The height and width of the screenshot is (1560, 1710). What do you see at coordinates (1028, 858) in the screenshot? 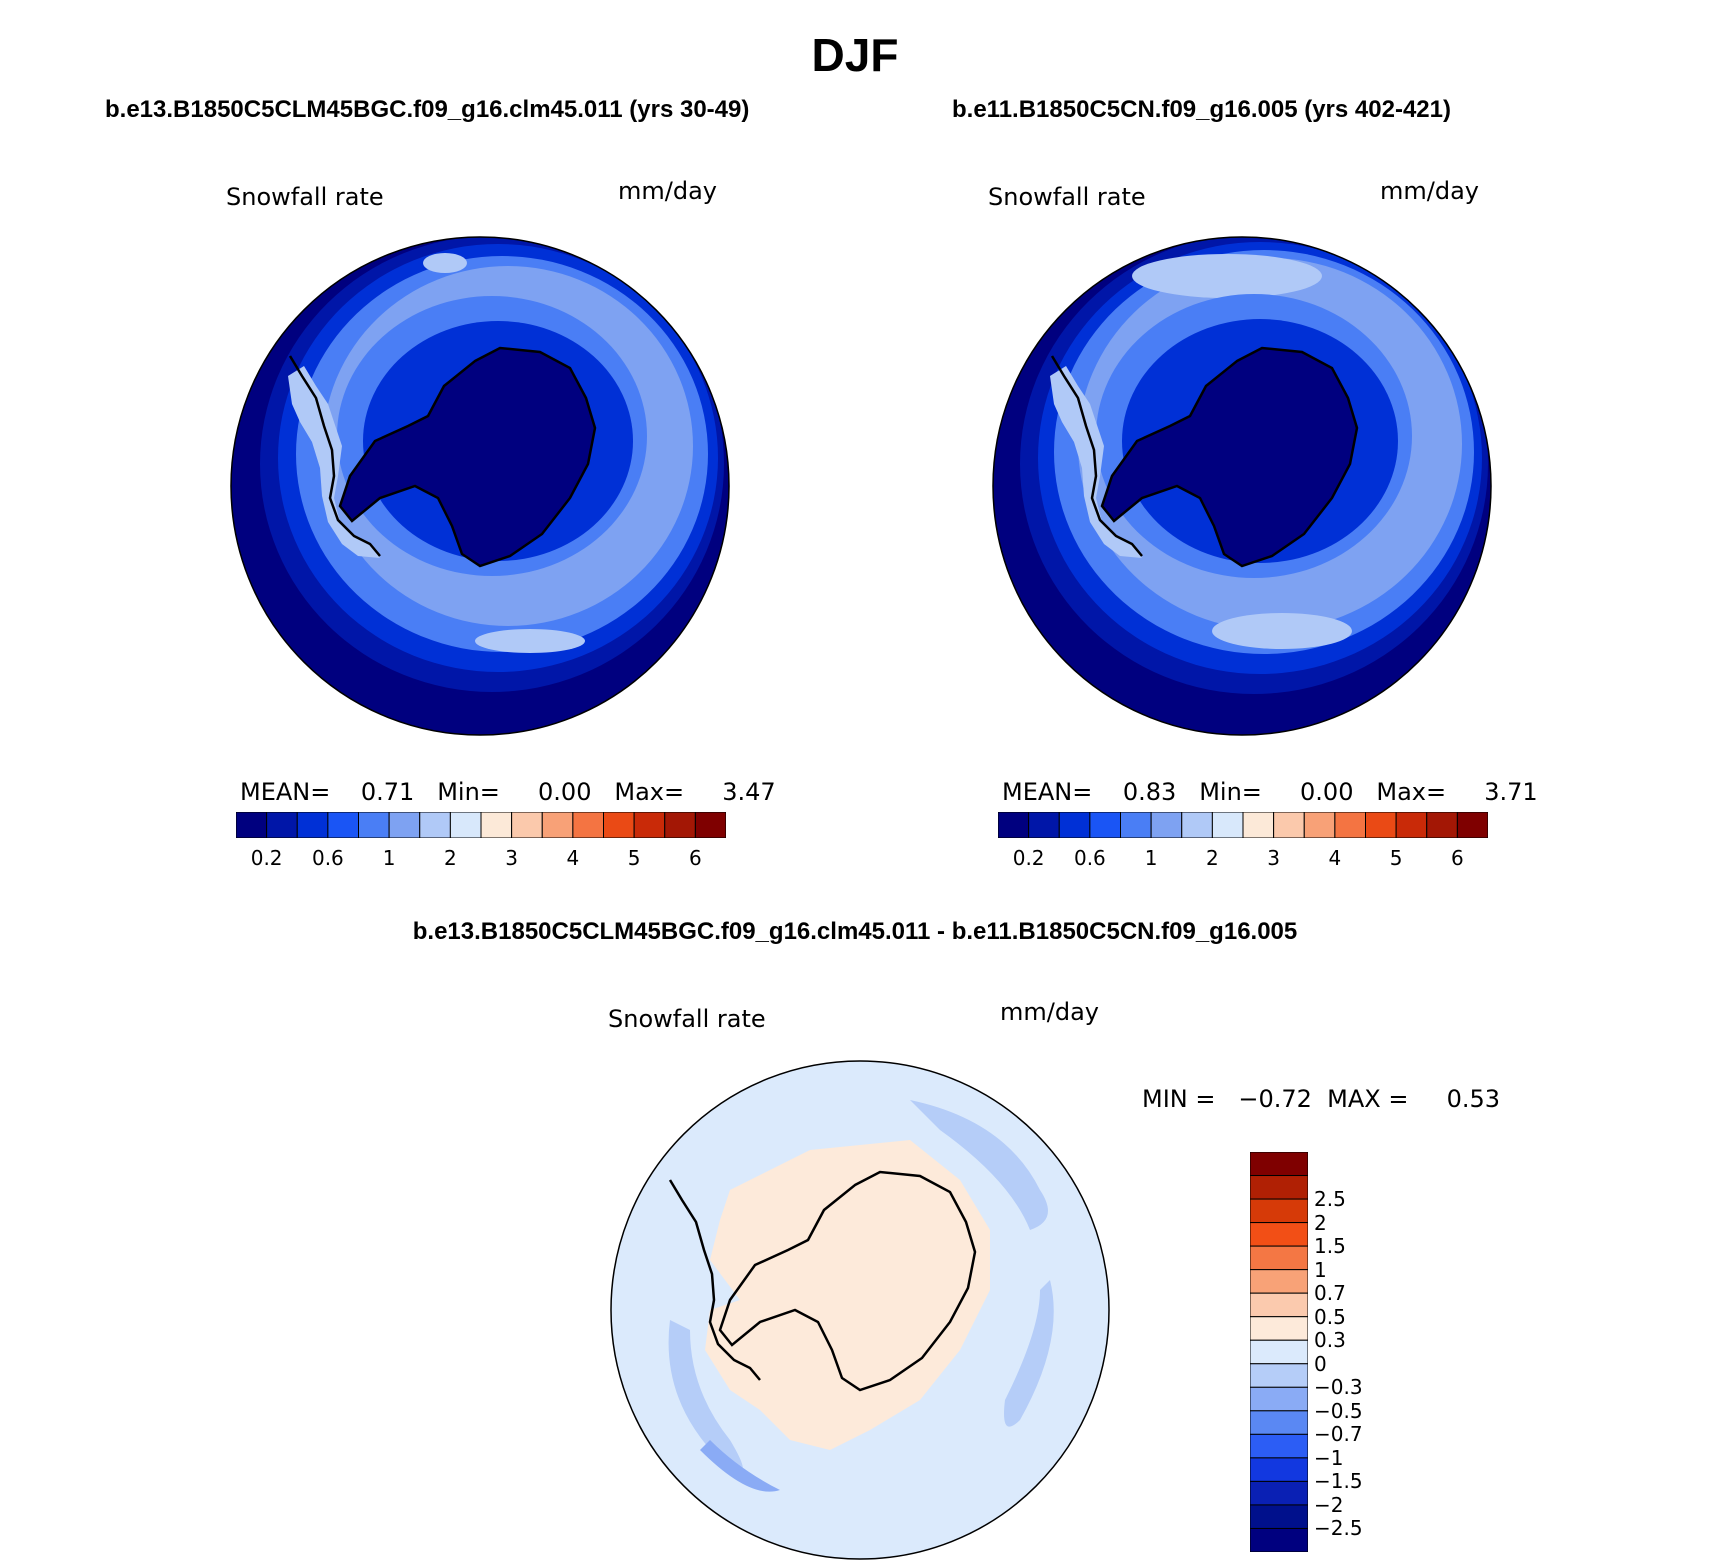
I see `cb-tick: 0.2` at bounding box center [1028, 858].